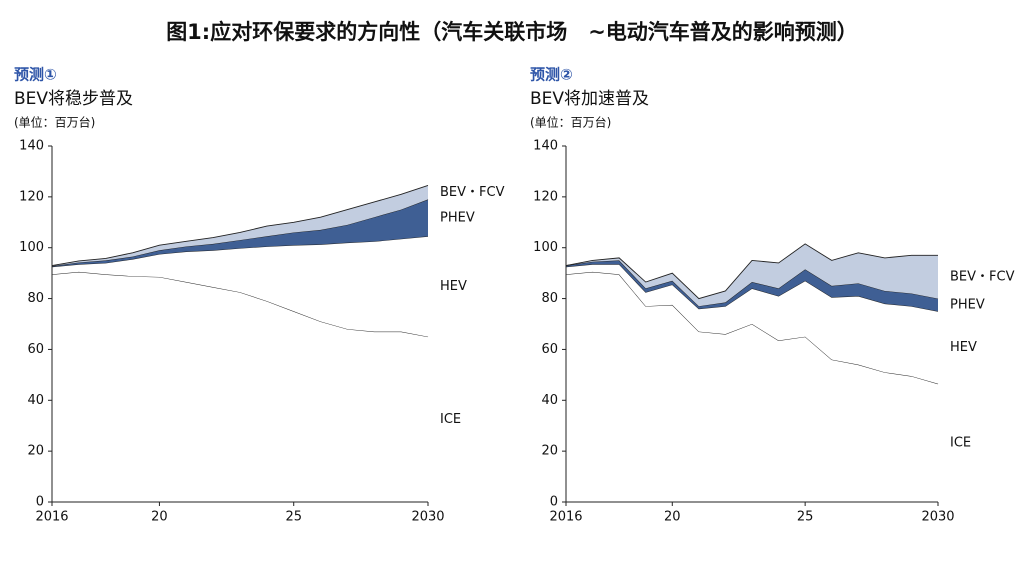 The height and width of the screenshot is (561, 1024). I want to click on chart-title: BEV将加速普及, so click(589, 99).